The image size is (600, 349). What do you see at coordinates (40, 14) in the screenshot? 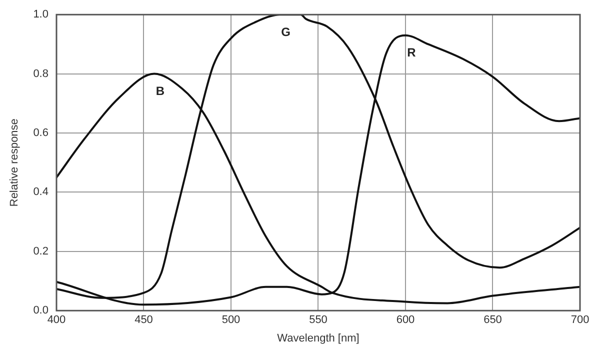
I see `y-tick-label: 1.0` at bounding box center [40, 14].